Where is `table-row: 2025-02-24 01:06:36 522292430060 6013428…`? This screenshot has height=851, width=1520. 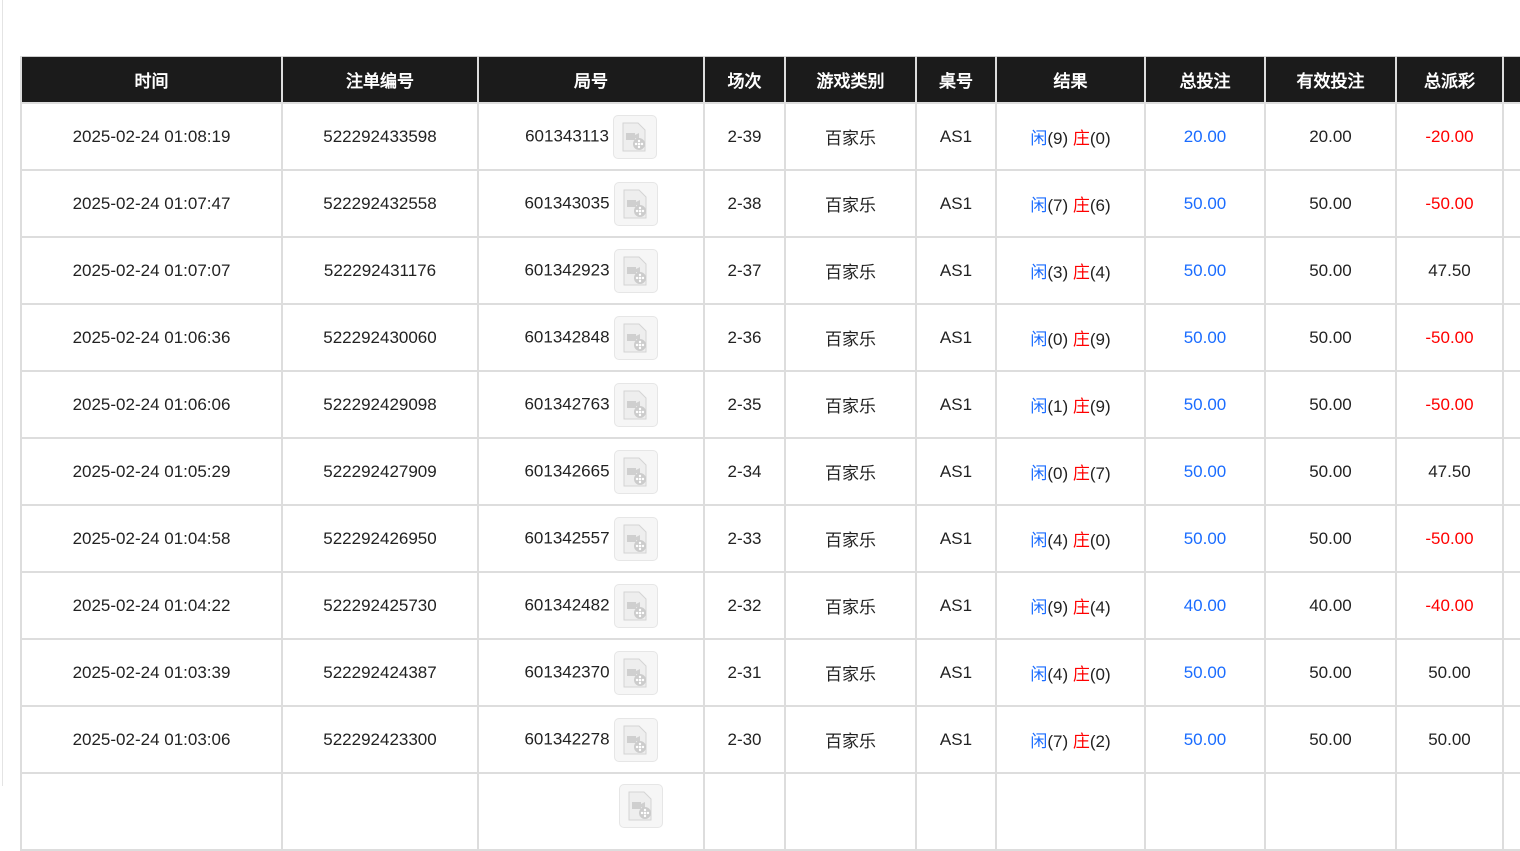 table-row: 2025-02-24 01:06:36 522292430060 6013428… is located at coordinates (770, 337).